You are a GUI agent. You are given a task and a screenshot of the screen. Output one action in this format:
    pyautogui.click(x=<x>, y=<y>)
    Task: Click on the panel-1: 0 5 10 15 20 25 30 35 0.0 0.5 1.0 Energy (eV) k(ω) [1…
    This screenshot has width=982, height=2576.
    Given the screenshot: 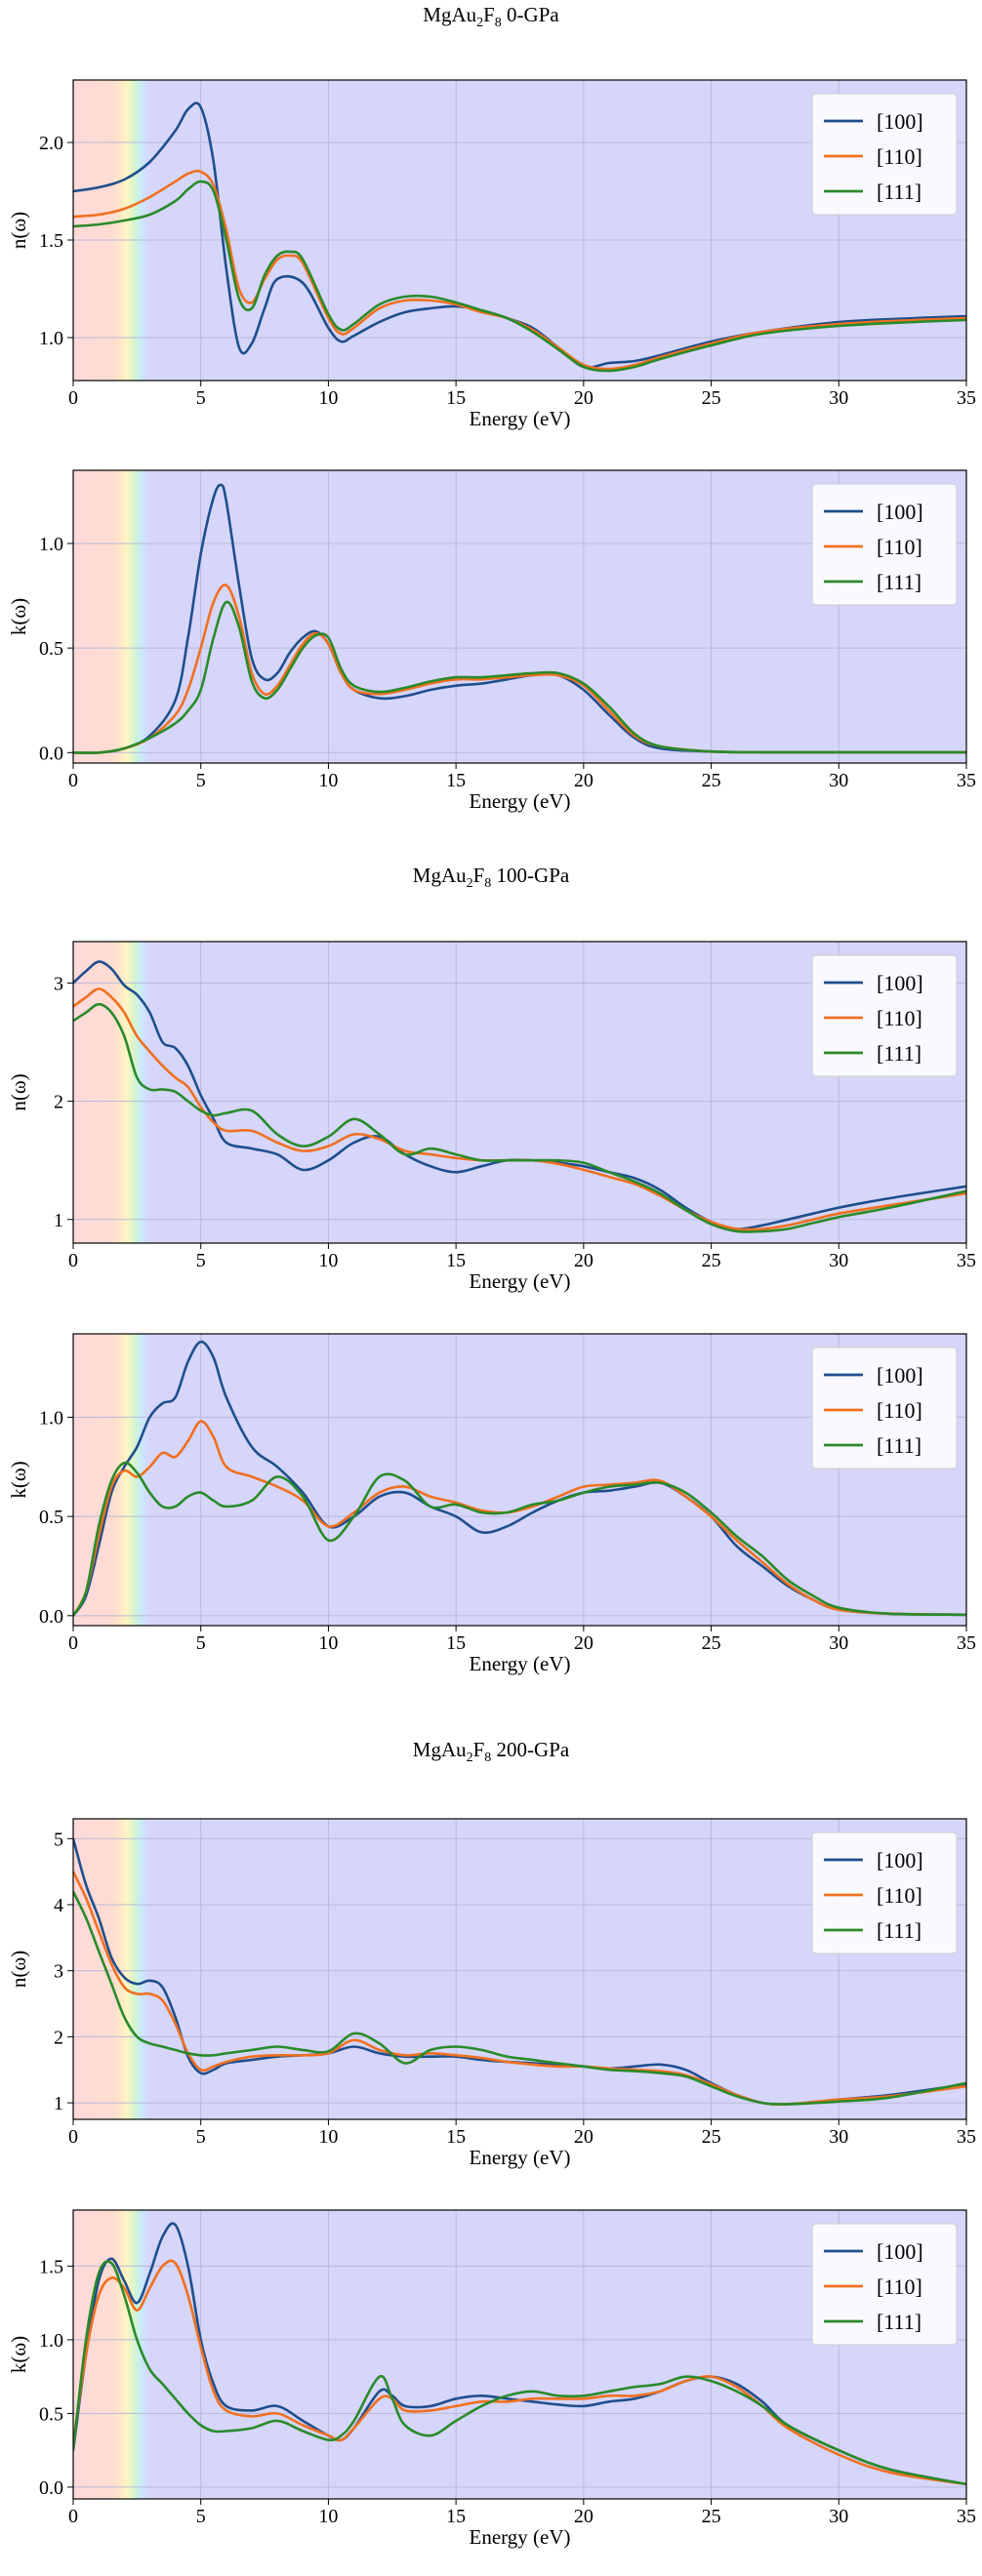 What is the action you would take?
    pyautogui.click(x=491, y=641)
    